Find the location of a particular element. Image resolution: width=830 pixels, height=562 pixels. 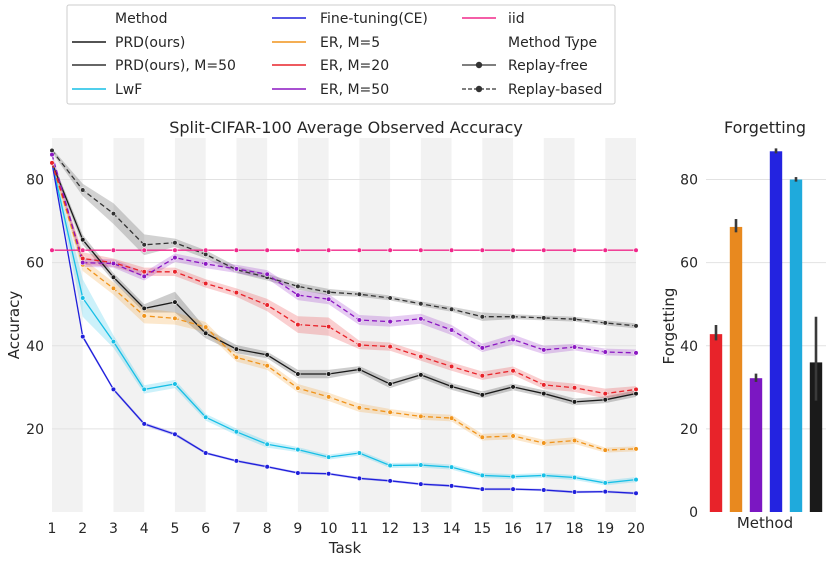

legend-label-fine-tuning-ce: Fine-tuning(CE) is located at coordinates (374, 19).